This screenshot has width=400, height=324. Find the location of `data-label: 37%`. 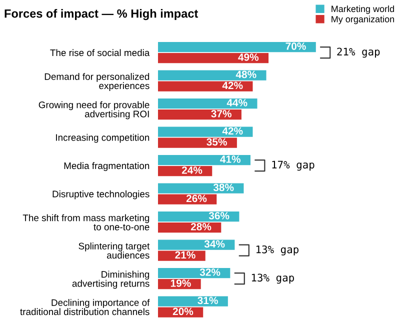

data-label: 37% is located at coordinates (221, 114).